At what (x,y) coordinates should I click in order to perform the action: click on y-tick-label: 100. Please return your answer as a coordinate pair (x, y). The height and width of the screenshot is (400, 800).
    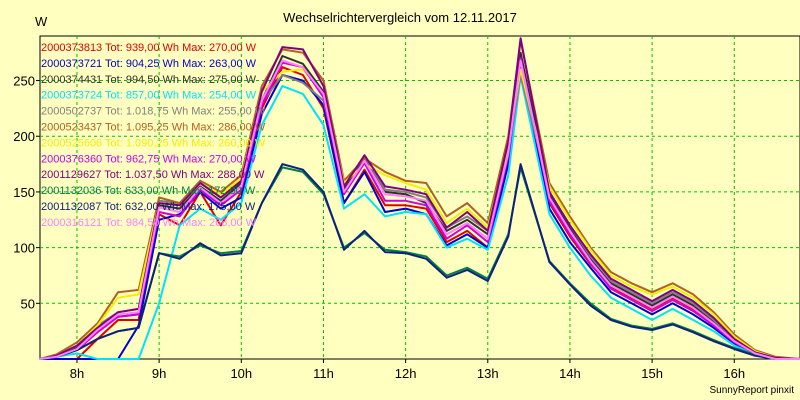
    Looking at the image, I should click on (24, 248).